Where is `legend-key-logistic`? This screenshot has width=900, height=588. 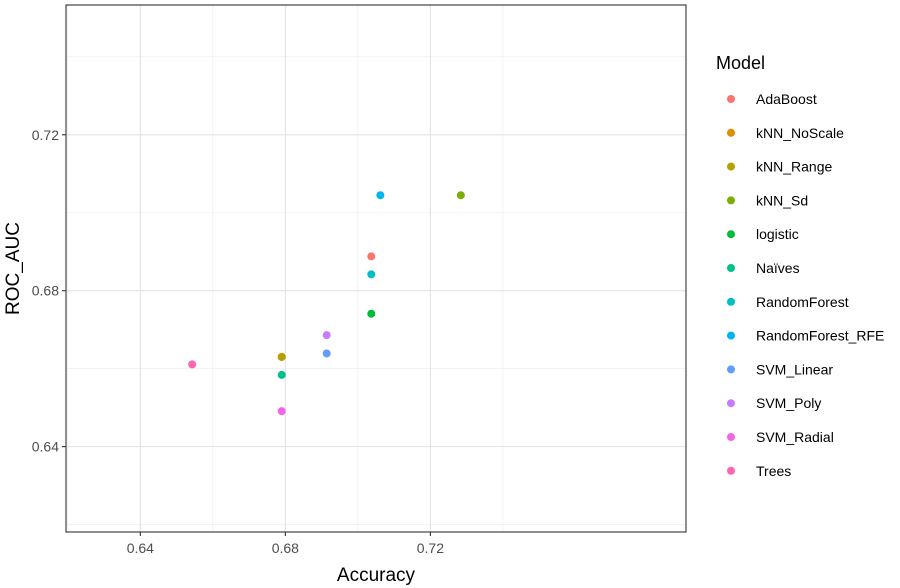 legend-key-logistic is located at coordinates (731, 234).